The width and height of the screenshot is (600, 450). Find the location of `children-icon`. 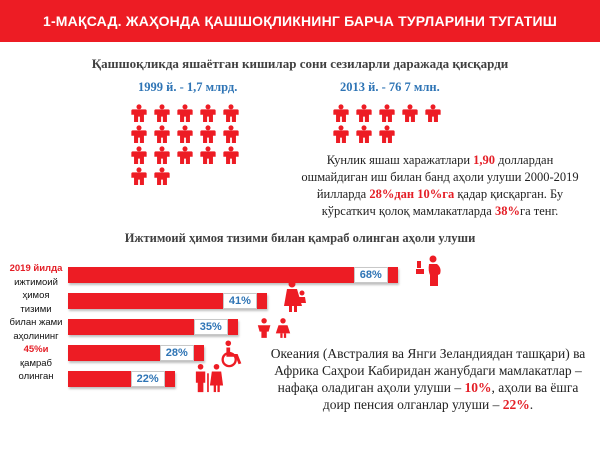

children-icon is located at coordinates (274, 330).